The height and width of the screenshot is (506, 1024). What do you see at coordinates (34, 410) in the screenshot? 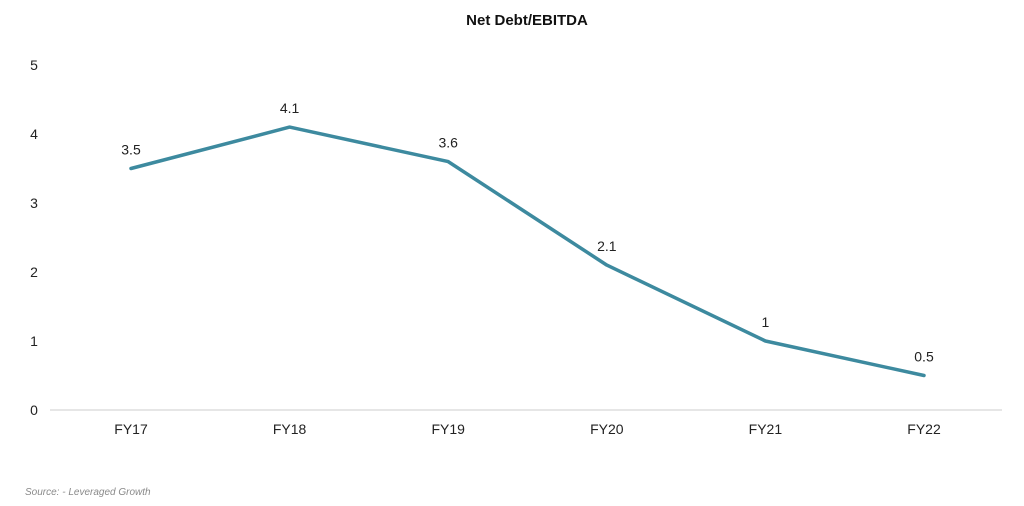
I see `y-tick-label: 0` at bounding box center [34, 410].